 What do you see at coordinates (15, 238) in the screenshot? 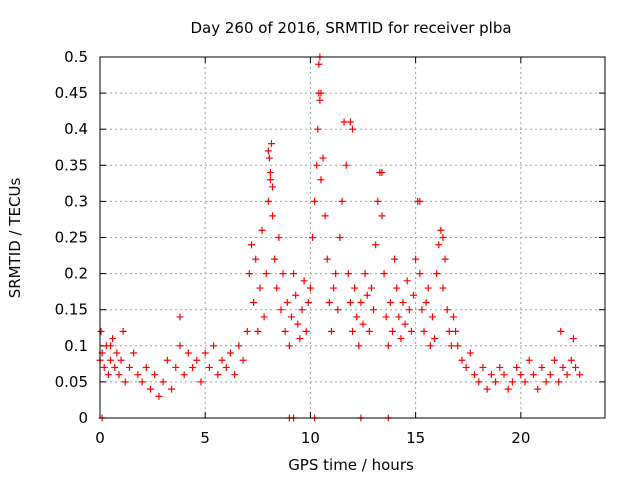
I see `y-axis-label: SRMTID / TECUs` at bounding box center [15, 238].